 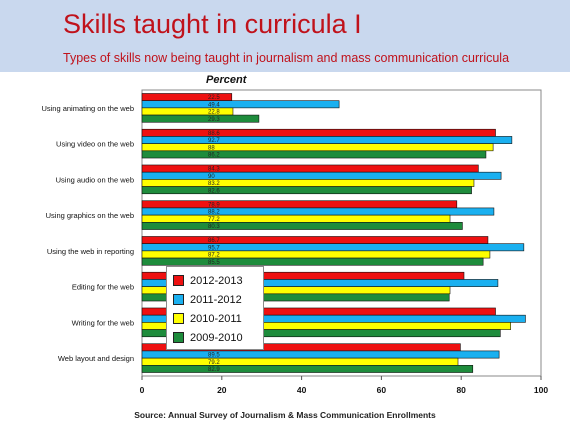 What do you see at coordinates (214, 263) in the screenshot?
I see `data-label: 85.5` at bounding box center [214, 263].